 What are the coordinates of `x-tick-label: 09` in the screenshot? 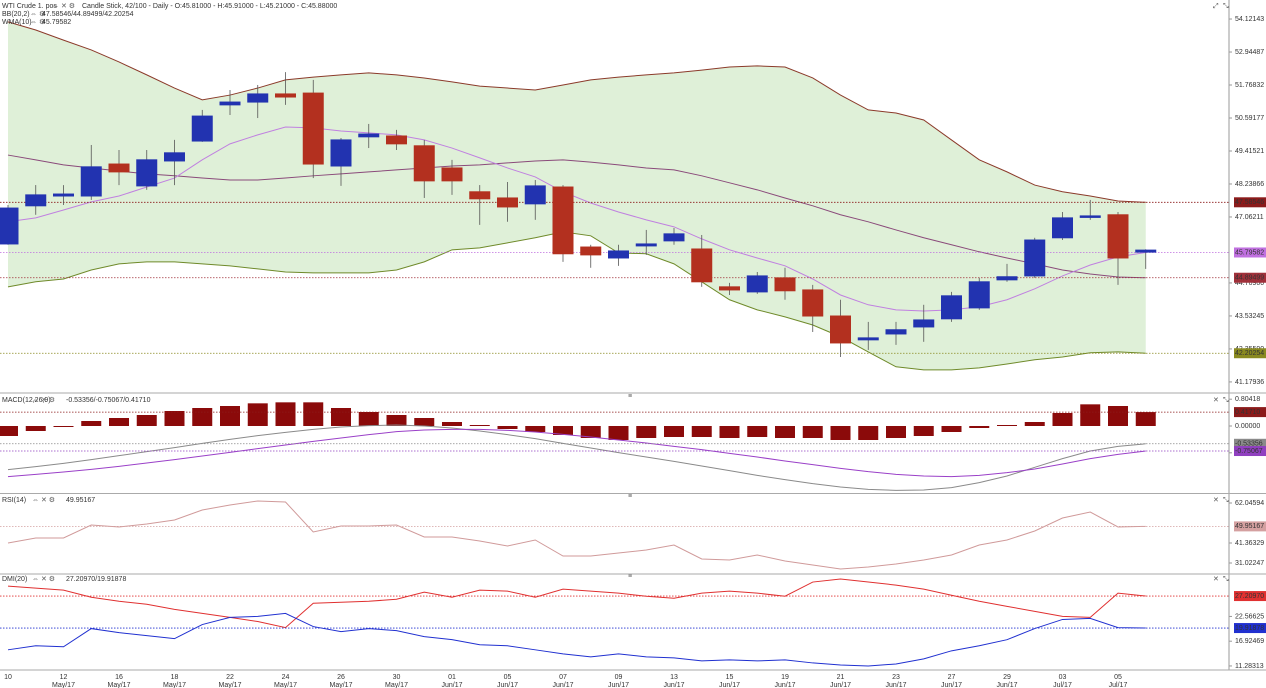 It's located at (619, 677).